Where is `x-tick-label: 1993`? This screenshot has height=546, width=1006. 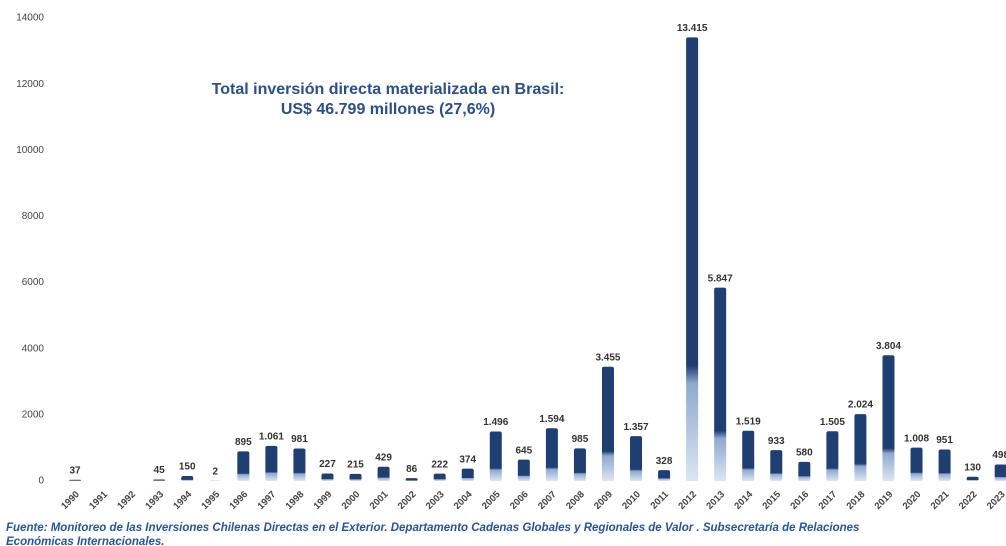
x-tick-label: 1993 is located at coordinates (154, 500).